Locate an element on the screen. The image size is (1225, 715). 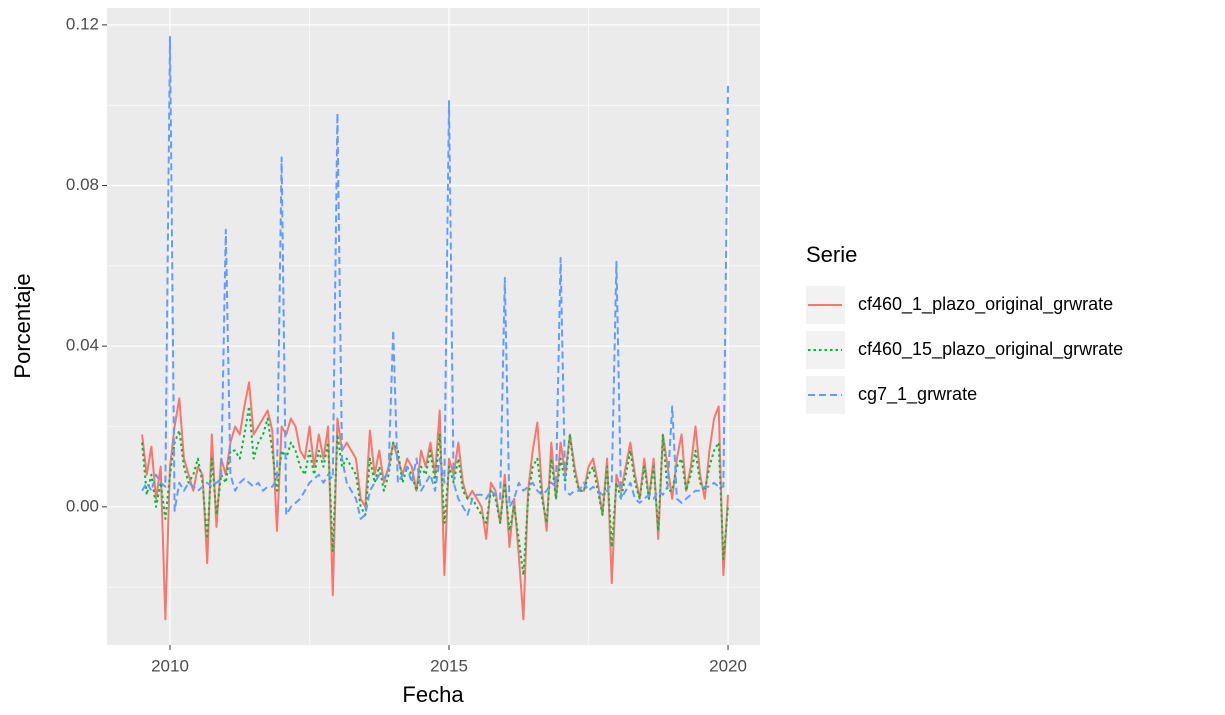
x-tick-label: 2020 is located at coordinates (728, 665).